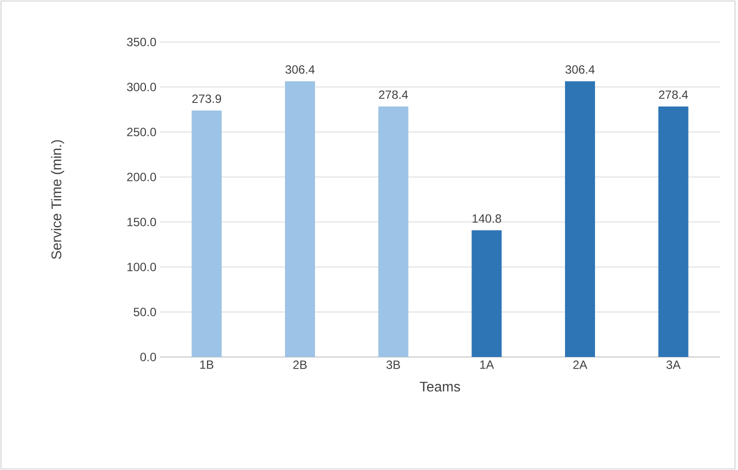 Image resolution: width=738 pixels, height=470 pixels. I want to click on y-tick-label: 300.0, so click(141, 87).